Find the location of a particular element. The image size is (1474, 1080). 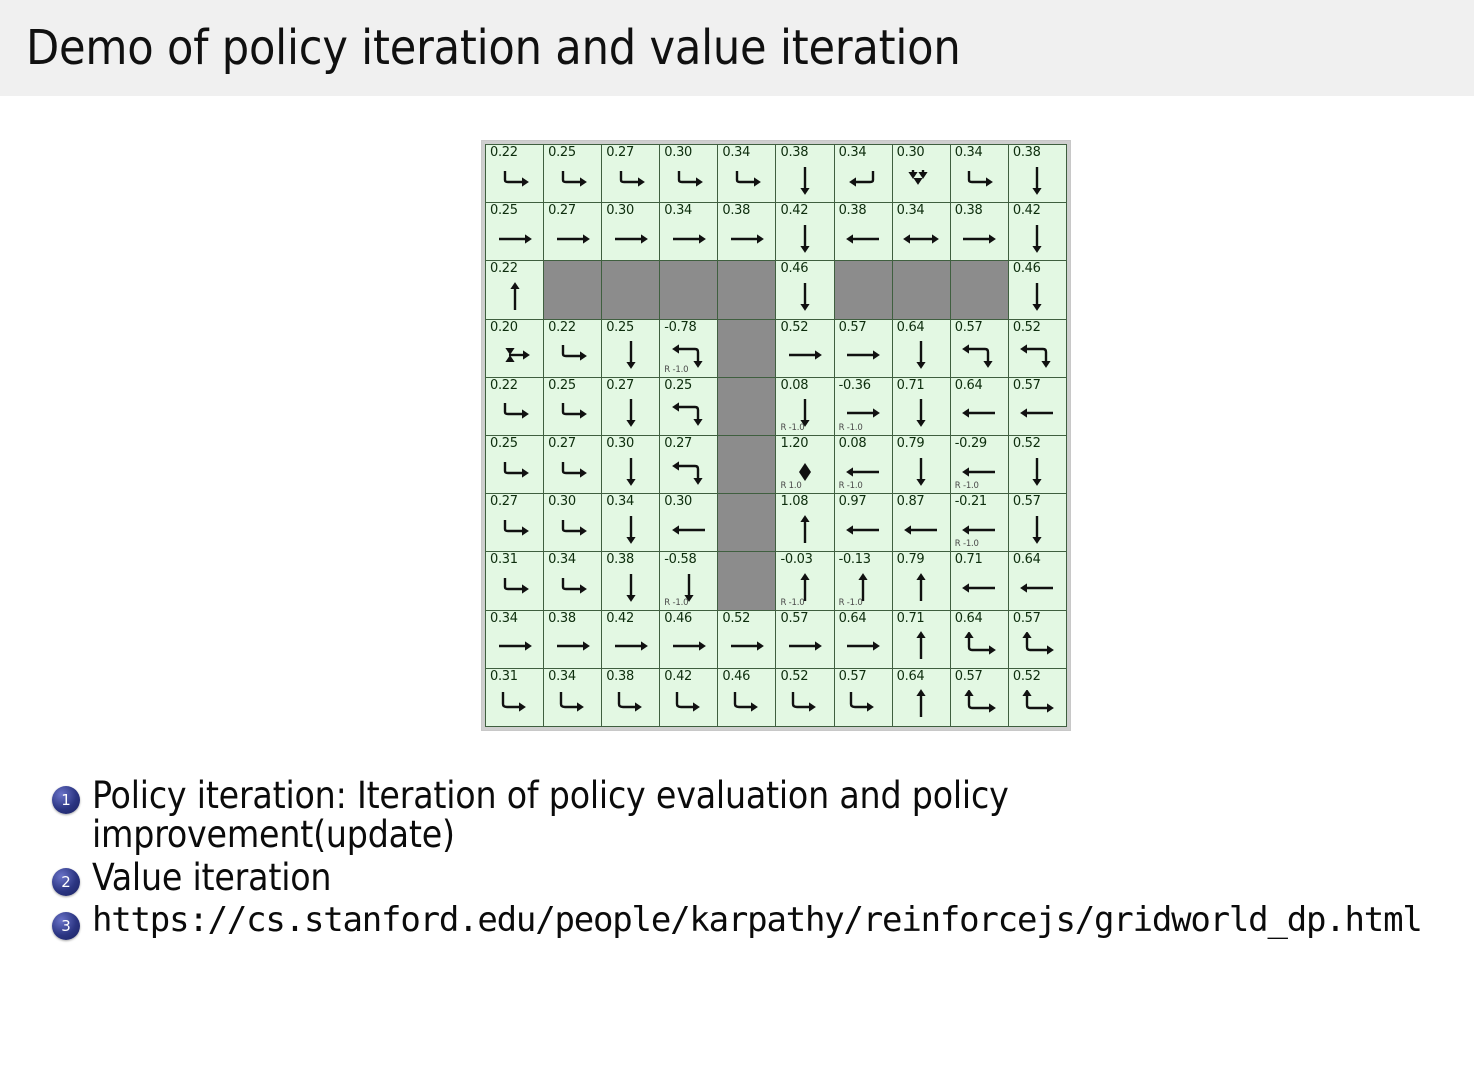

grid-cell: -0.29 R -1.0 is located at coordinates (979, 464).